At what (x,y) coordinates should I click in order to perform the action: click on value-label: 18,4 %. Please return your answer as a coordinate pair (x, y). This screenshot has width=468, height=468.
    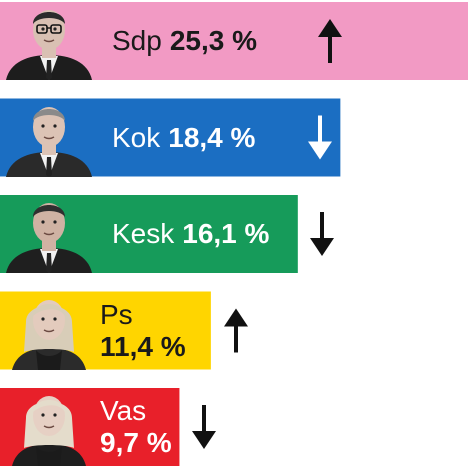
    Looking at the image, I should click on (212, 137).